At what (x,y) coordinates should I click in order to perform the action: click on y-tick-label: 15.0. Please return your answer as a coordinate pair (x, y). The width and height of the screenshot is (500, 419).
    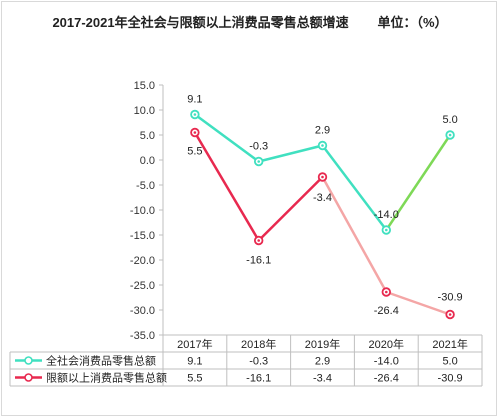
    Looking at the image, I should click on (144, 86).